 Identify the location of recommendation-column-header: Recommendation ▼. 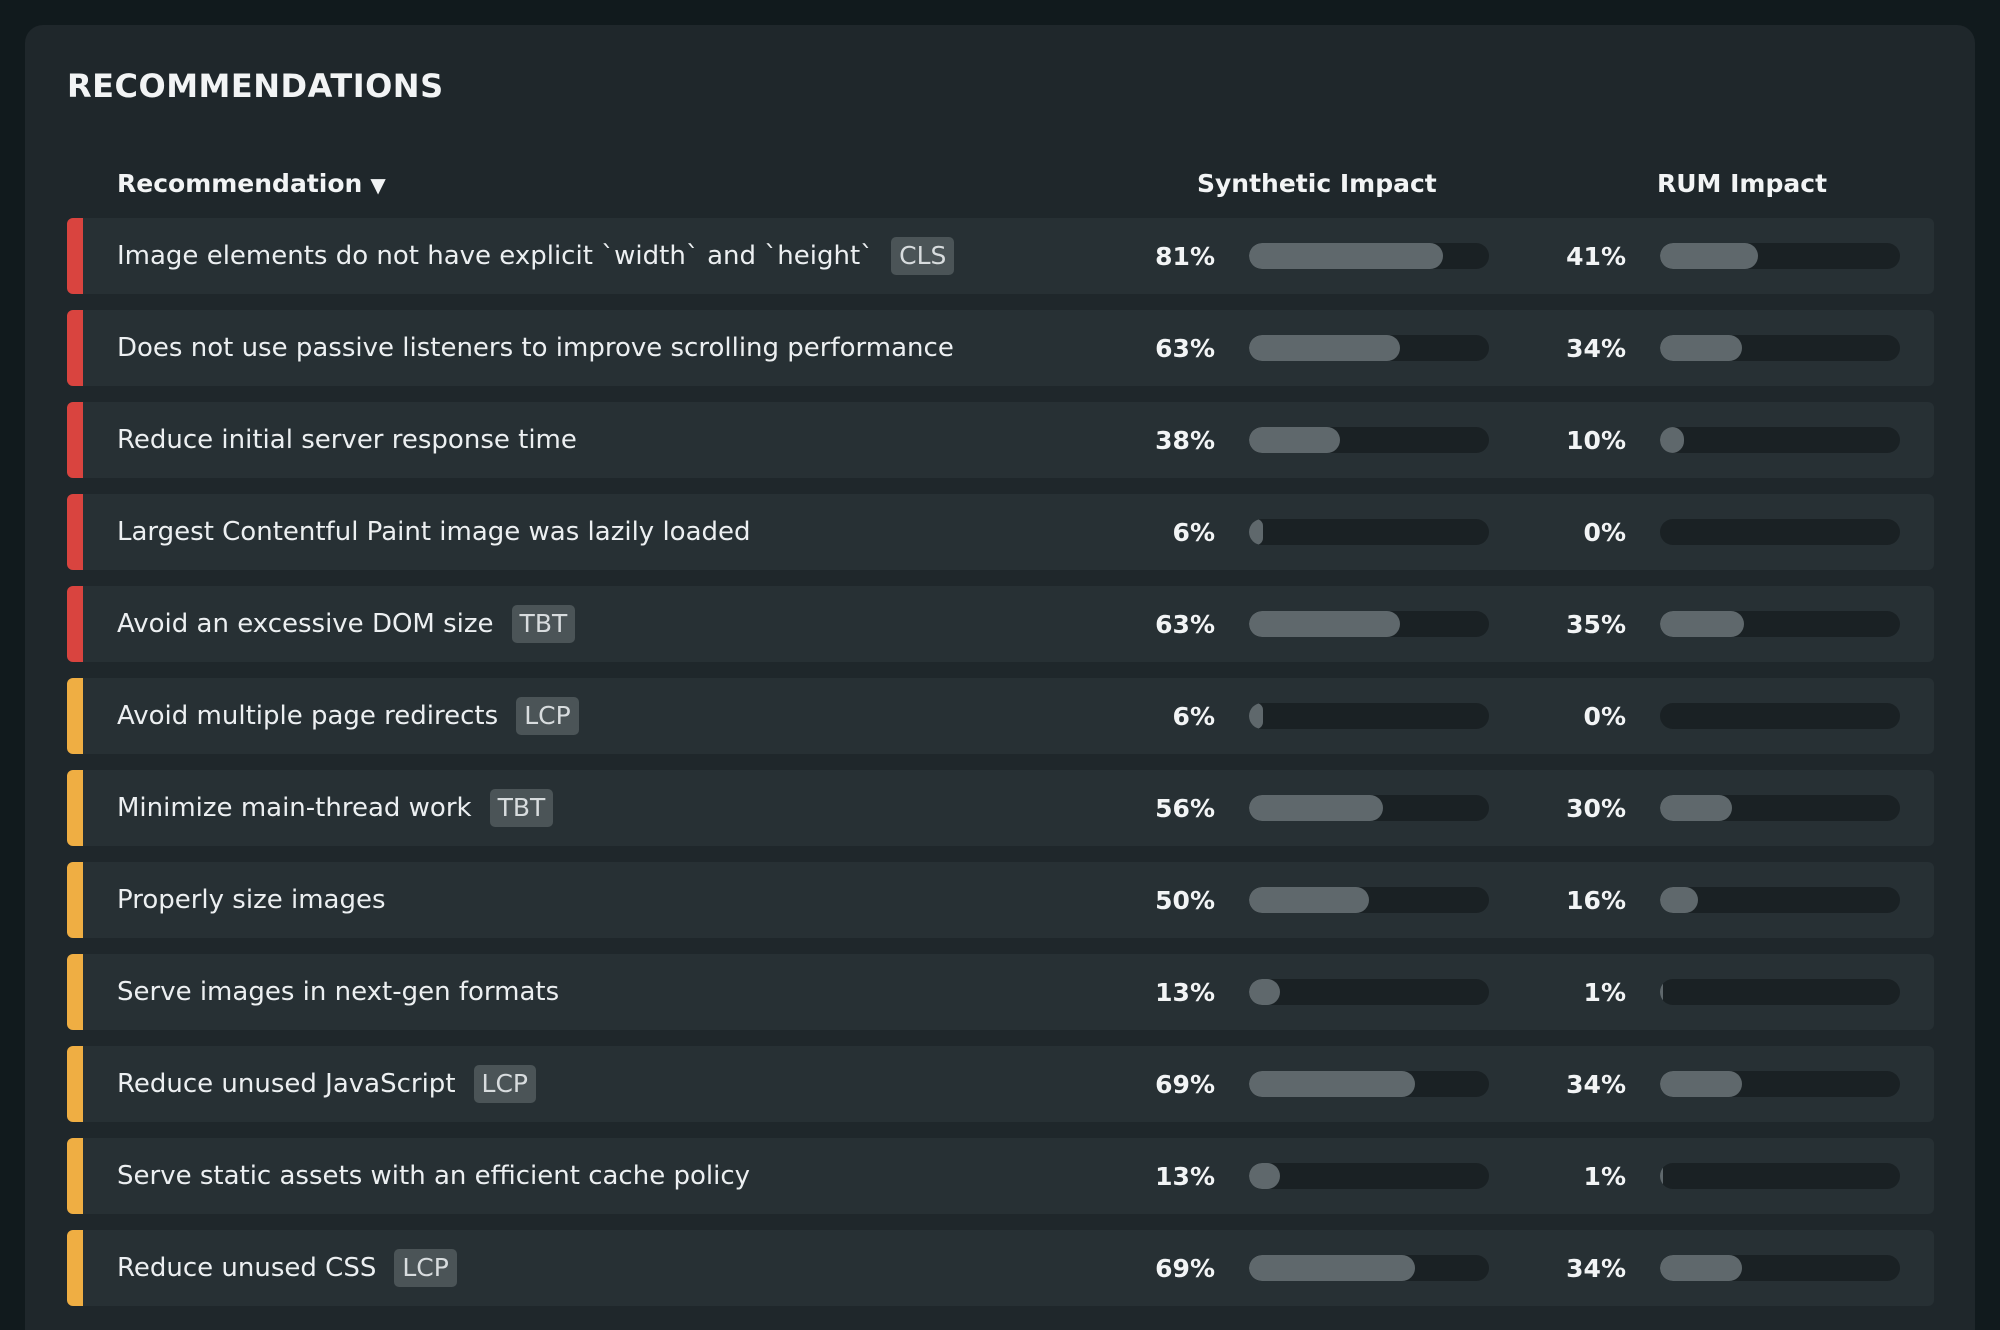
(251, 183).